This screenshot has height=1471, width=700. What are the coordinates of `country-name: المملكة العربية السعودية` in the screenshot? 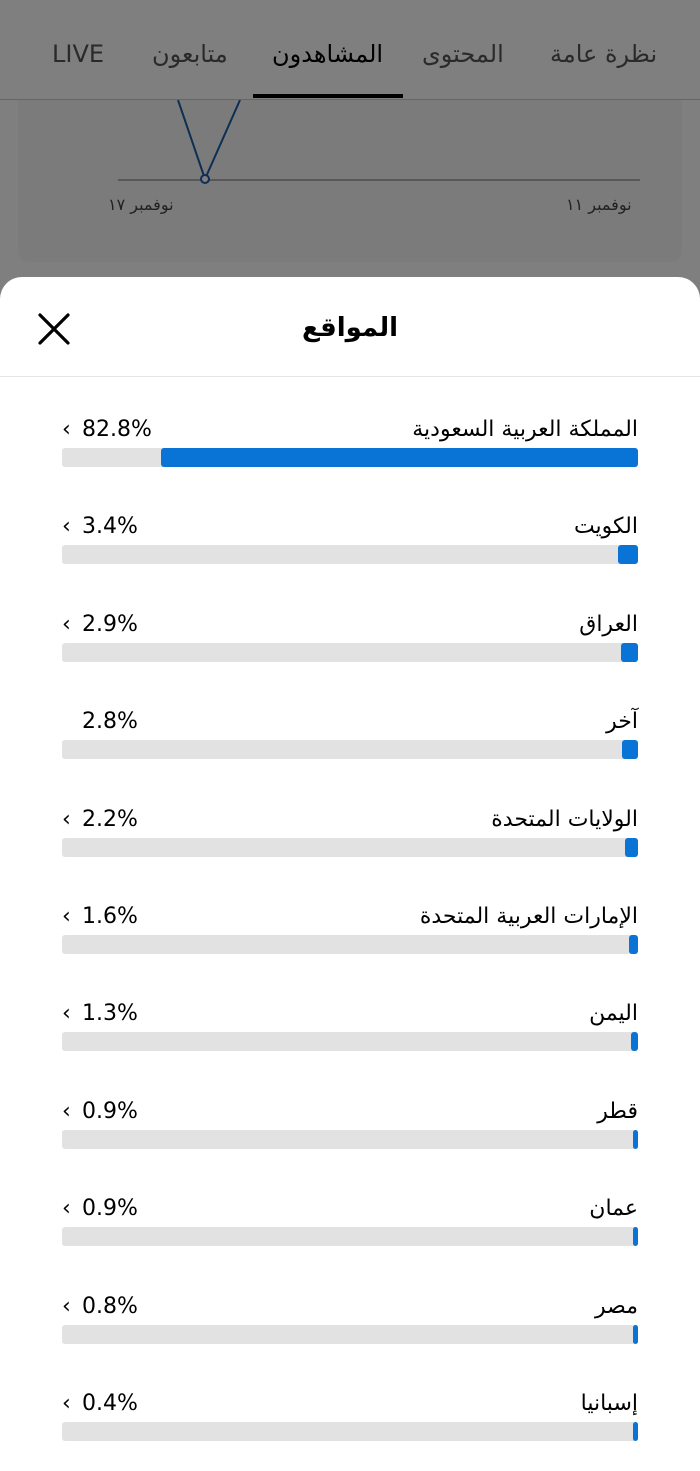 It's located at (525, 429).